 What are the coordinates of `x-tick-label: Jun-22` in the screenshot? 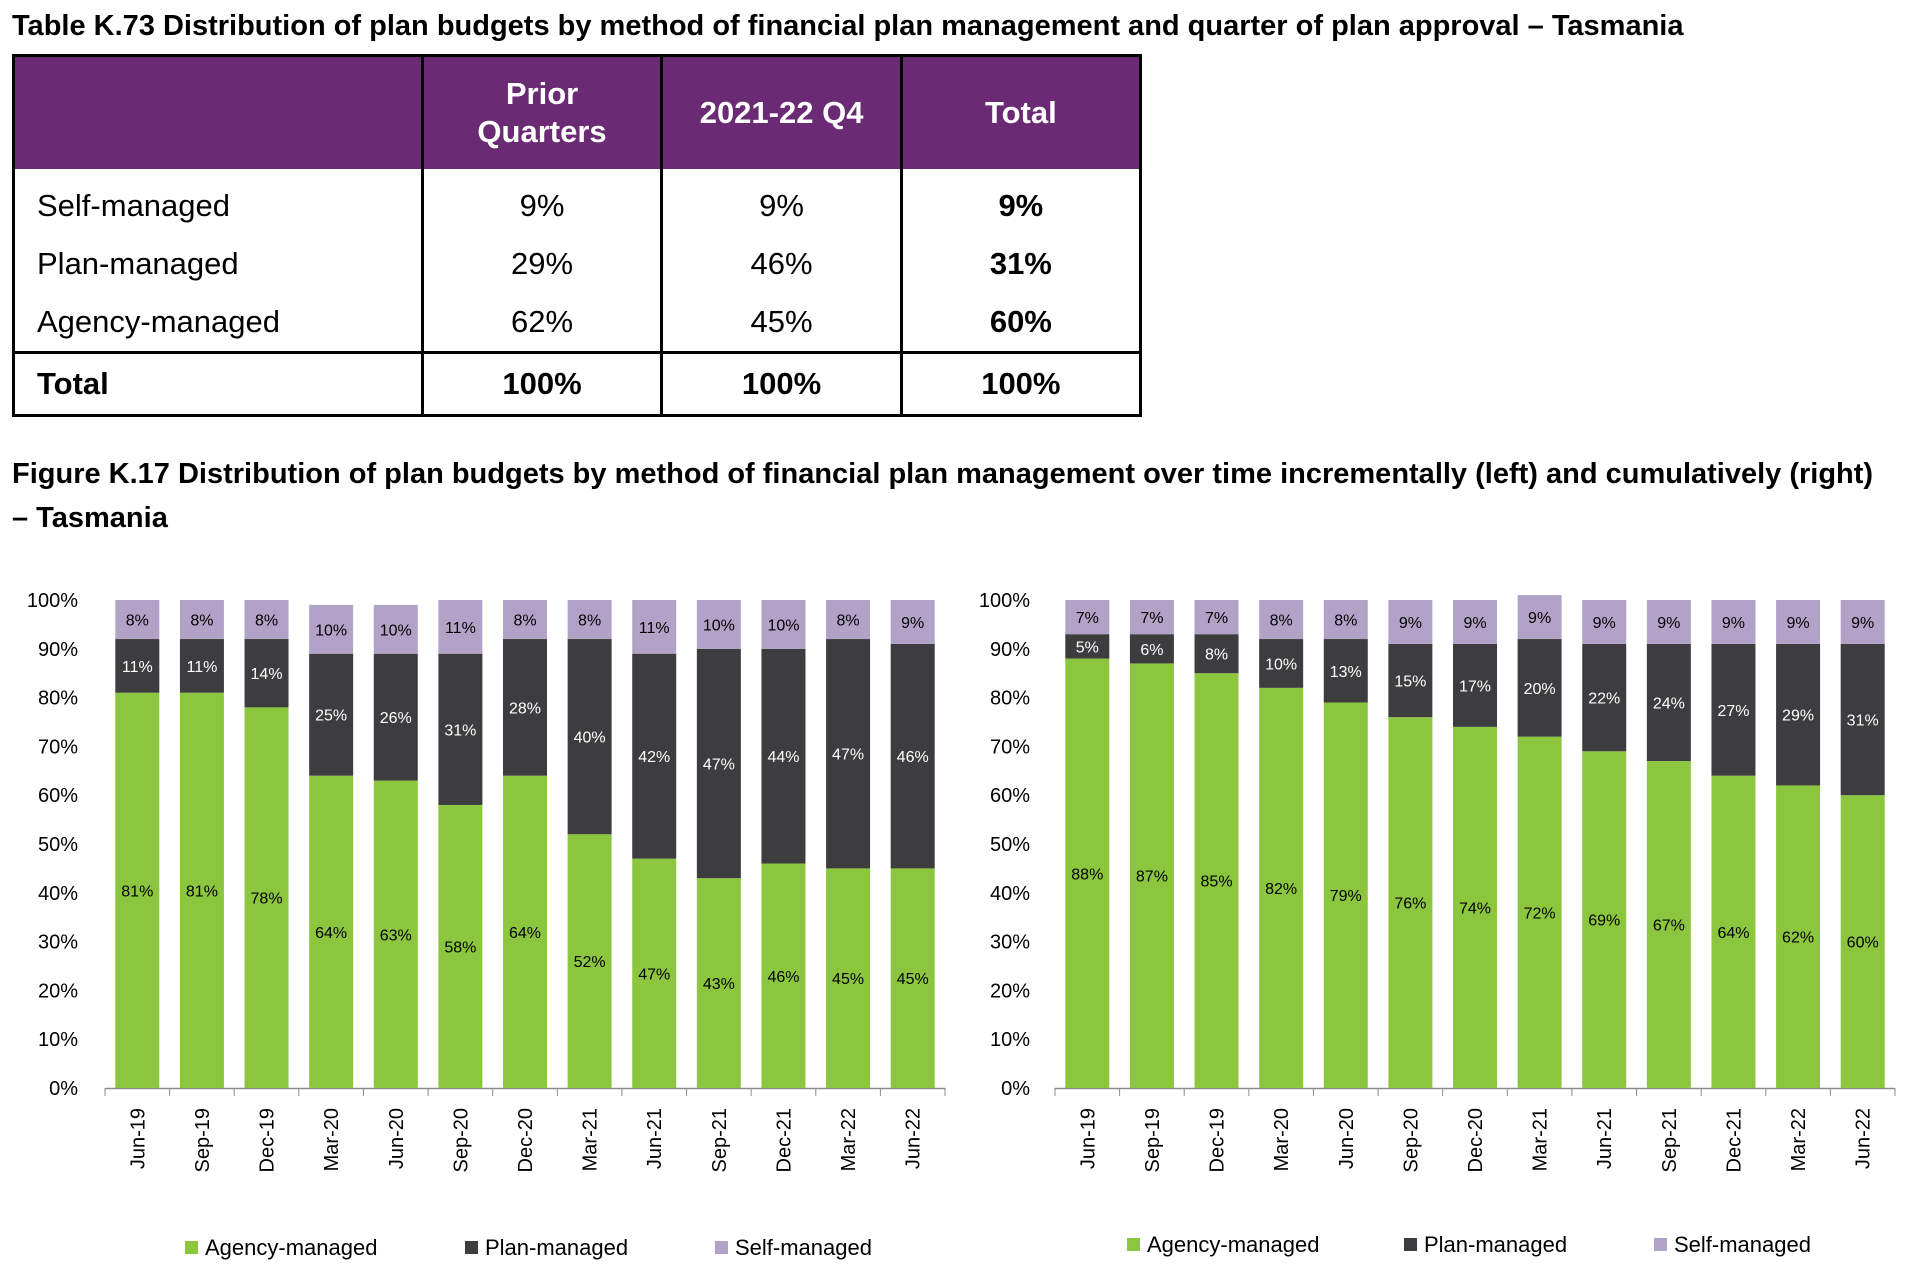 It's located at (914, 1138).